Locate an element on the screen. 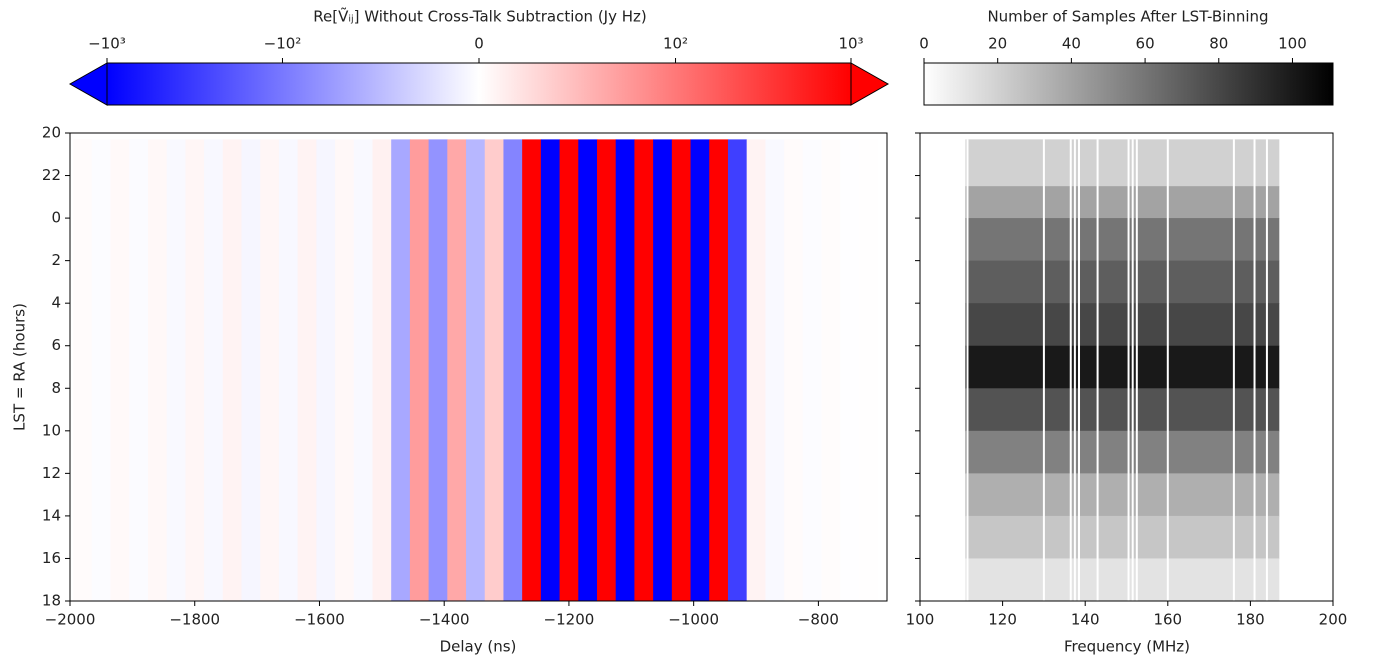 The height and width of the screenshot is (660, 1378). x-tick-label: 140 is located at coordinates (1085, 620).